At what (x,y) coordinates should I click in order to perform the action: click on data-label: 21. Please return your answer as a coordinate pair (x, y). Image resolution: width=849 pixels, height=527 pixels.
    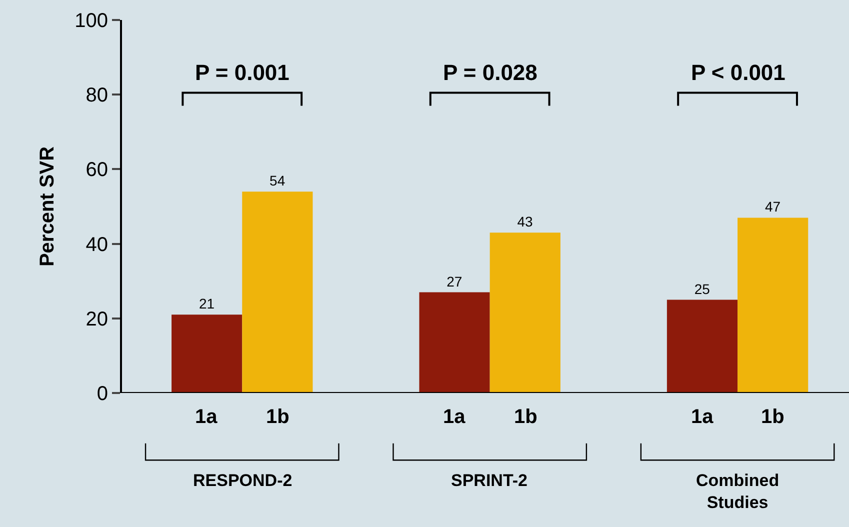
    Looking at the image, I should click on (206, 304).